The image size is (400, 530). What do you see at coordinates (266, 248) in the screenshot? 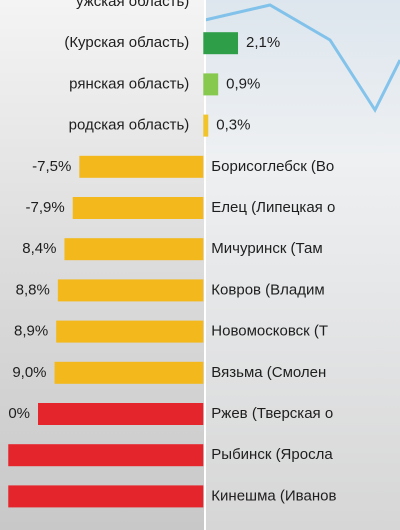
I see `category-label: Мичуринск (Там` at bounding box center [266, 248].